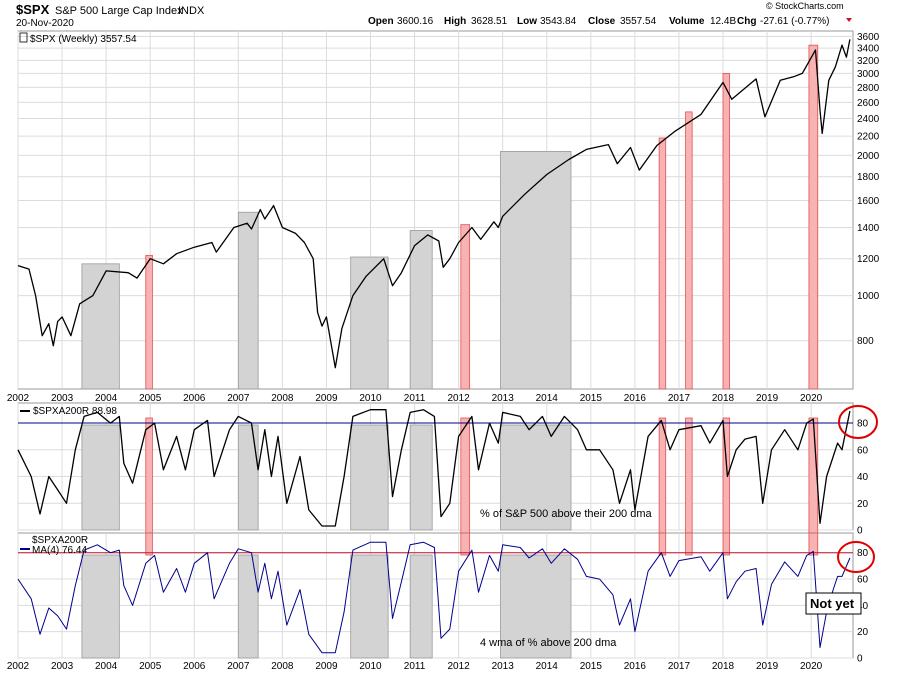  I want to click on x-tick-label-upper: 2015, so click(591, 398).